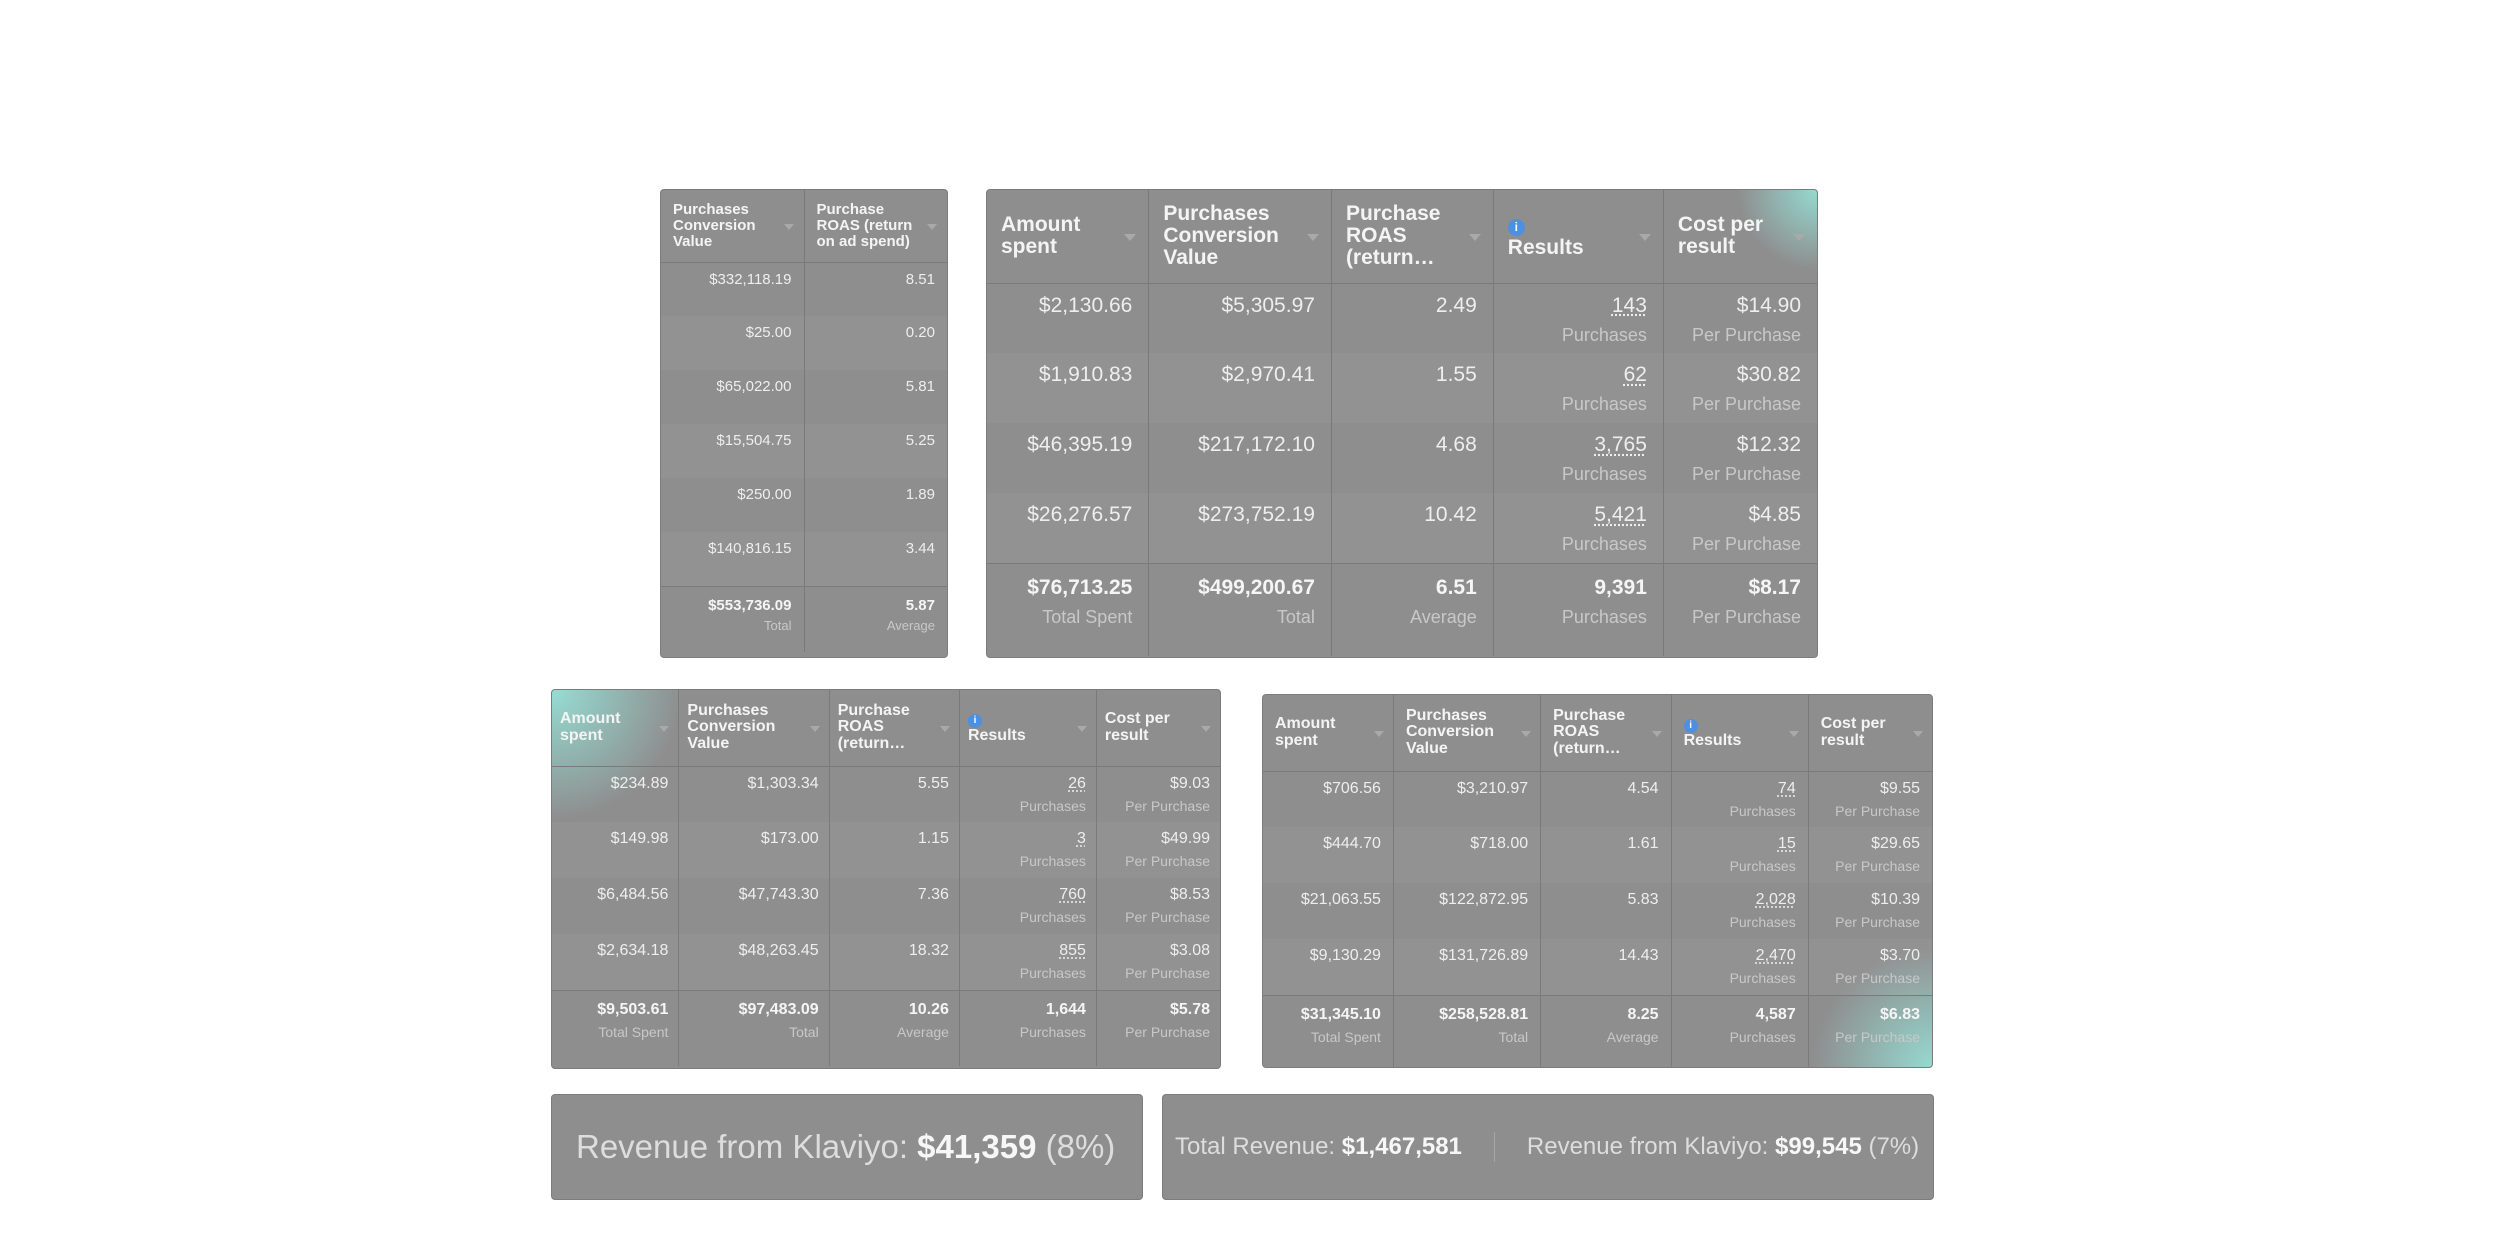  I want to click on cell-results: 855 Purchases, so click(1028, 962).